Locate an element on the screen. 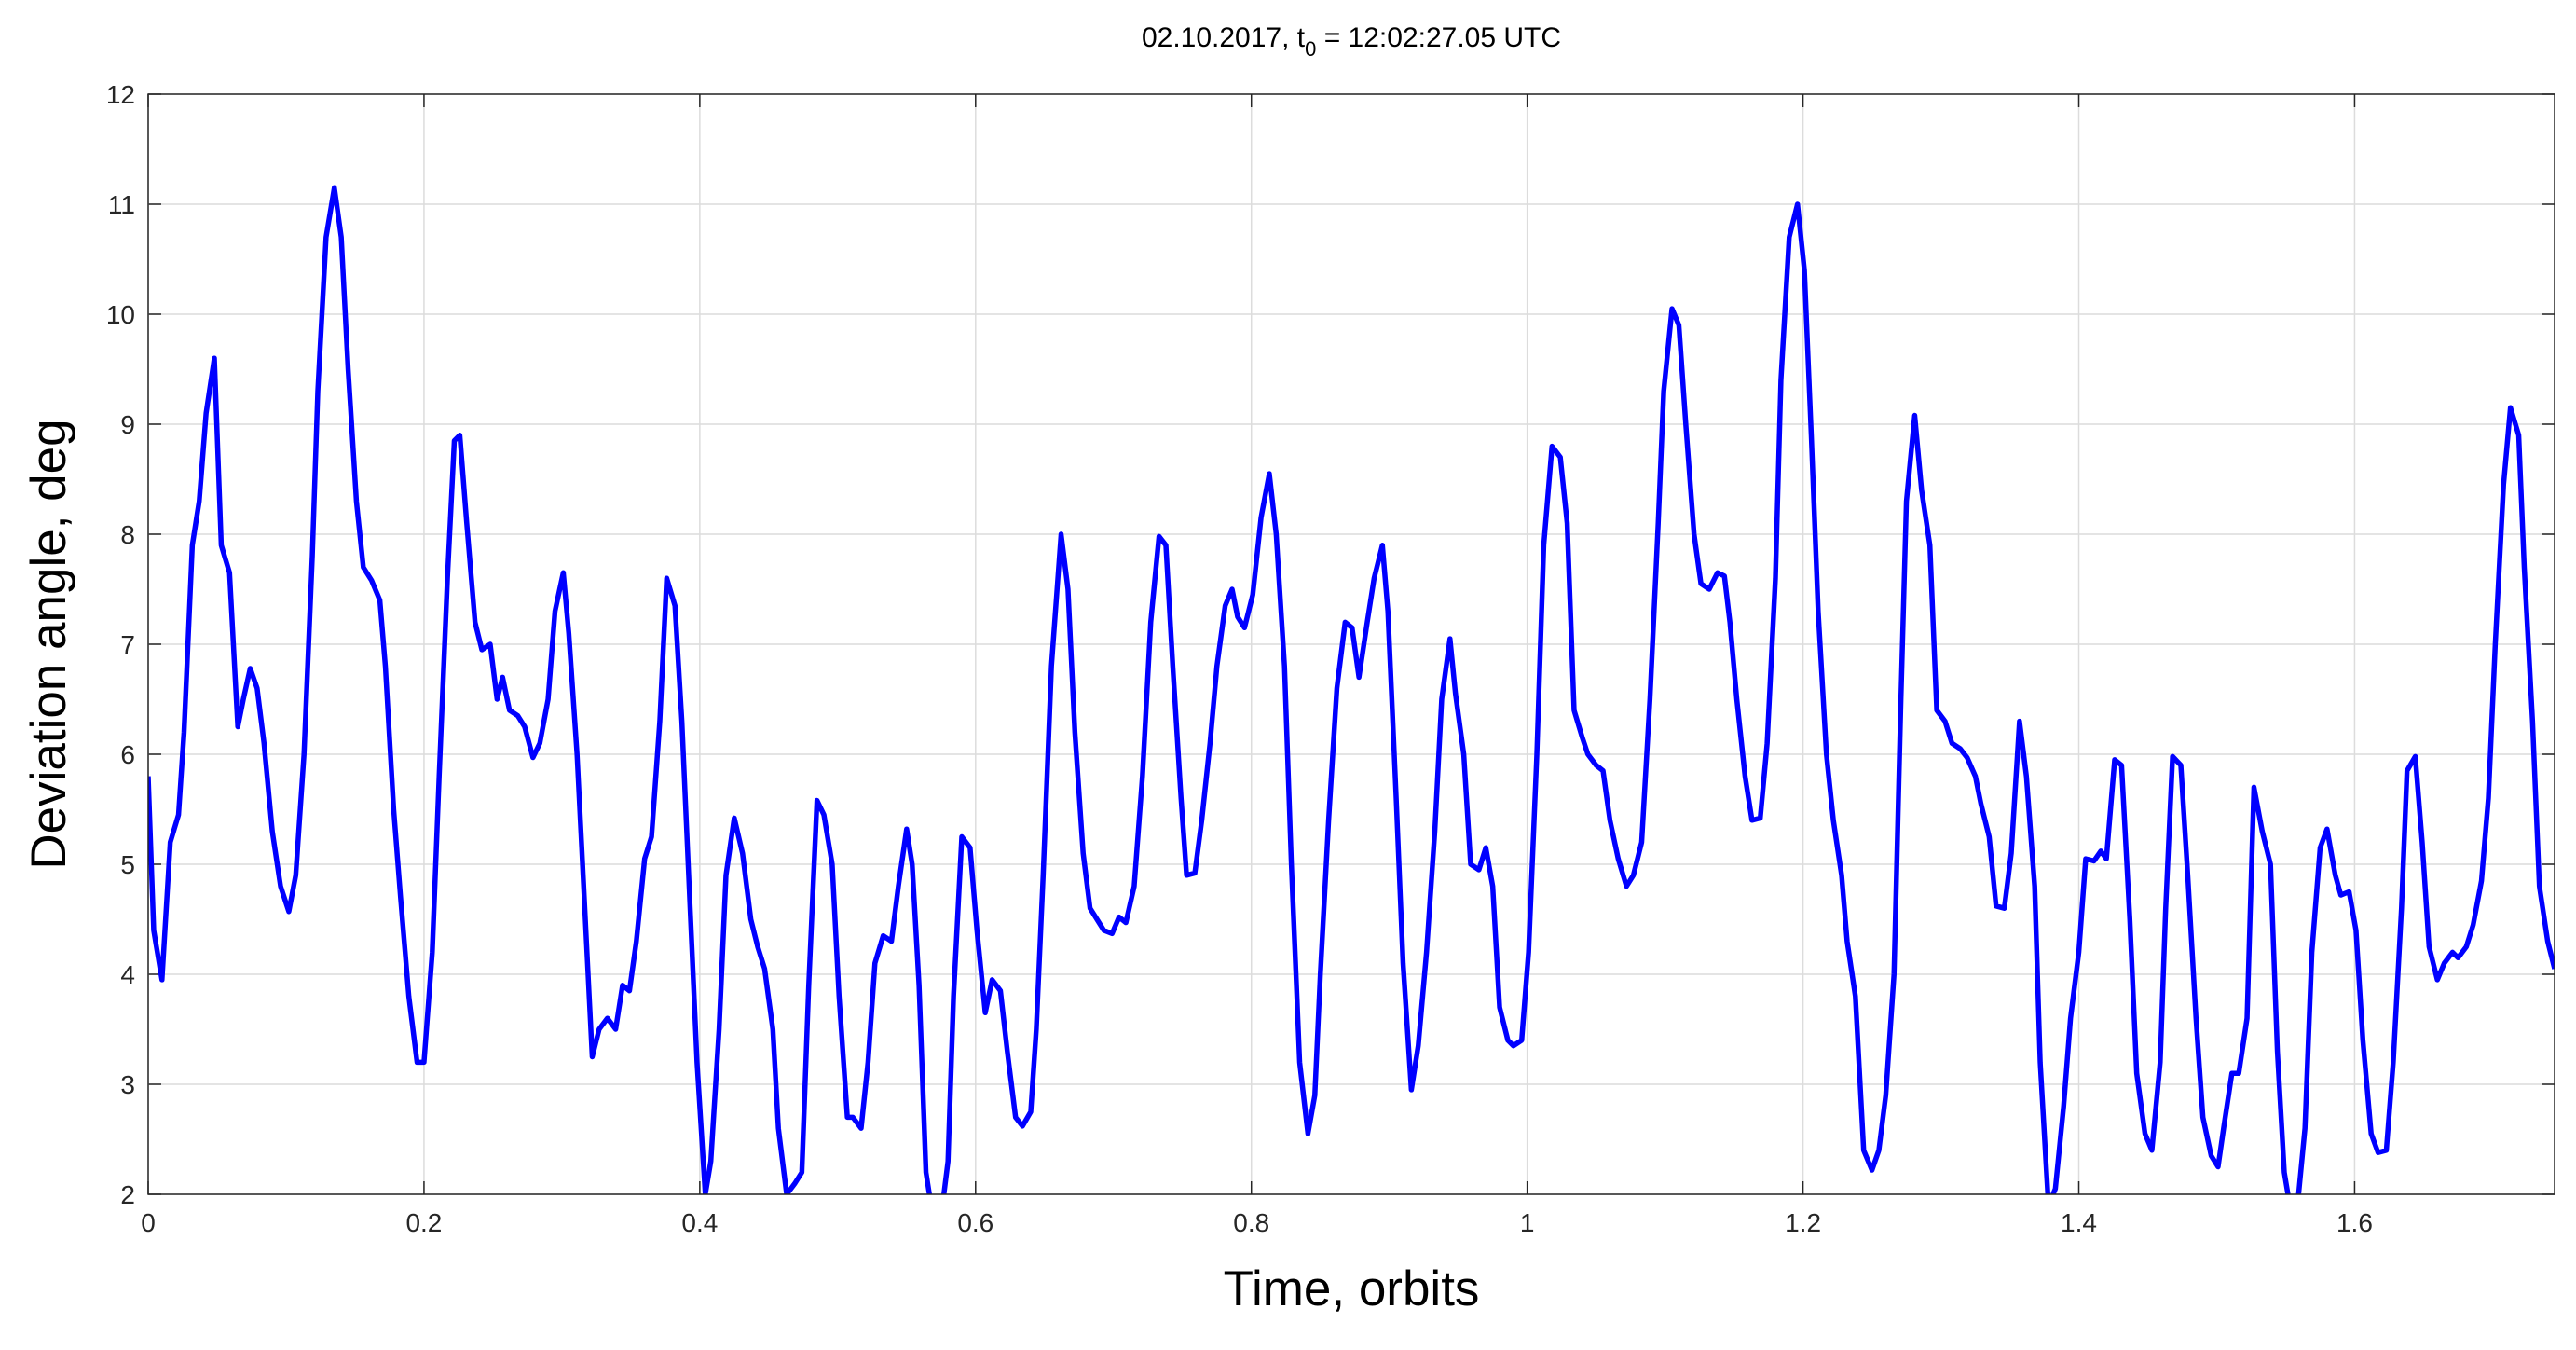 The image size is (2576, 1350). y-tick-label: 4 is located at coordinates (128, 974).